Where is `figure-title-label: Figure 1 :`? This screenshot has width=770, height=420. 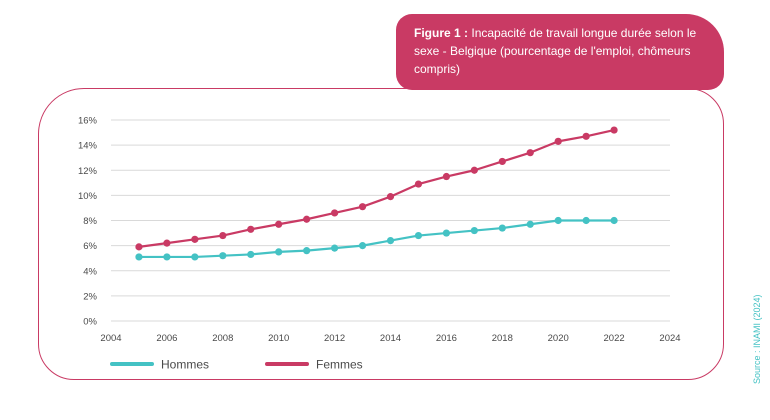
figure-title-label: Figure 1 : is located at coordinates (441, 33).